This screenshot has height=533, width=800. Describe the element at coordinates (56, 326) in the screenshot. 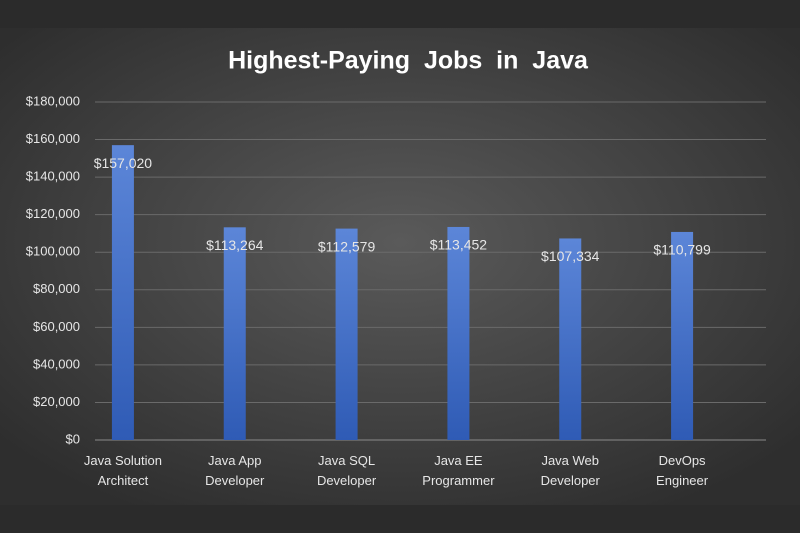

I see `y-tick-label: $60,000` at that location.